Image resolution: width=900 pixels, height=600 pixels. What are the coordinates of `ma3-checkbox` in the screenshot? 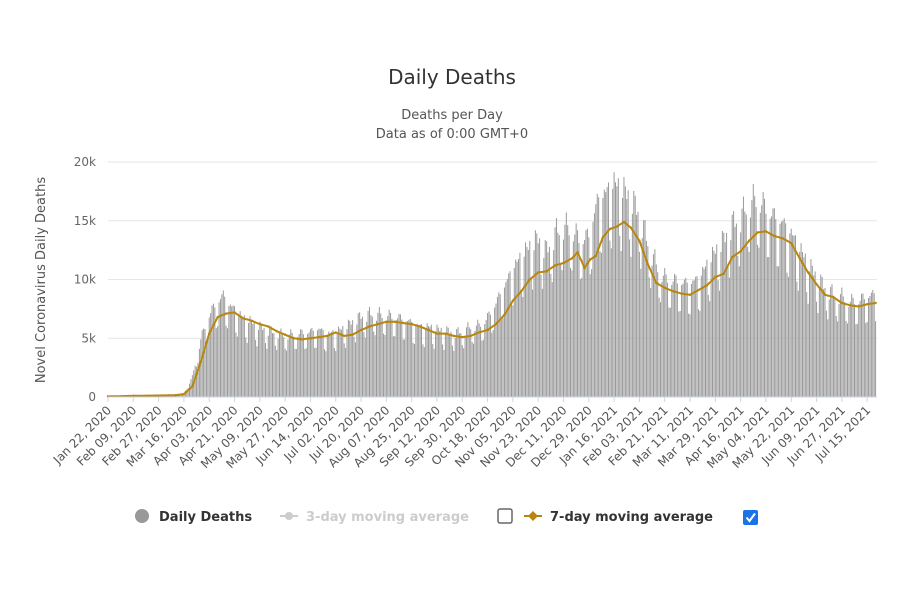 It's located at (505, 516).